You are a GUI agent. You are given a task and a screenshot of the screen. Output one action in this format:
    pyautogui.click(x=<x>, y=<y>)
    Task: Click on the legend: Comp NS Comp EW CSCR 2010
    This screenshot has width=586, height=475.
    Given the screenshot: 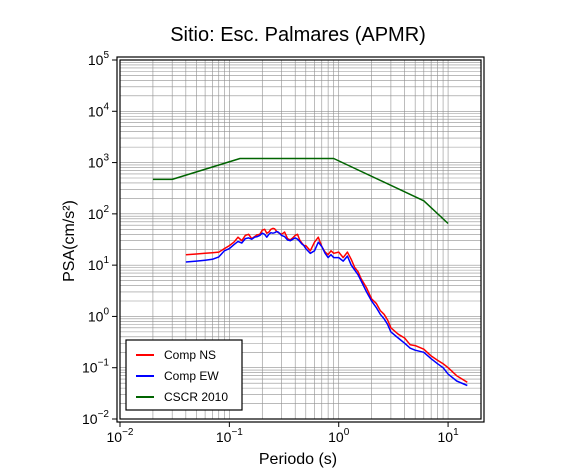 What is the action you would take?
    pyautogui.click(x=184, y=375)
    